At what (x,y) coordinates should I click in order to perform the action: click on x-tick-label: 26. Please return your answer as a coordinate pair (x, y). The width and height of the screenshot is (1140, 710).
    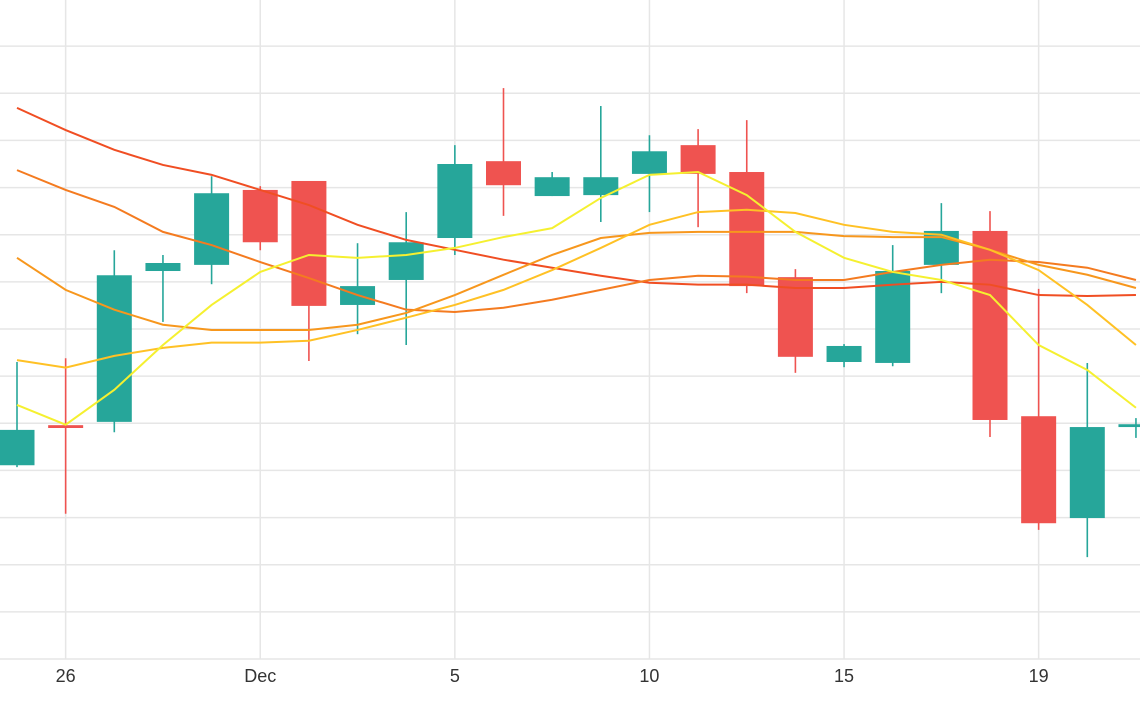
    Looking at the image, I should click on (66, 676).